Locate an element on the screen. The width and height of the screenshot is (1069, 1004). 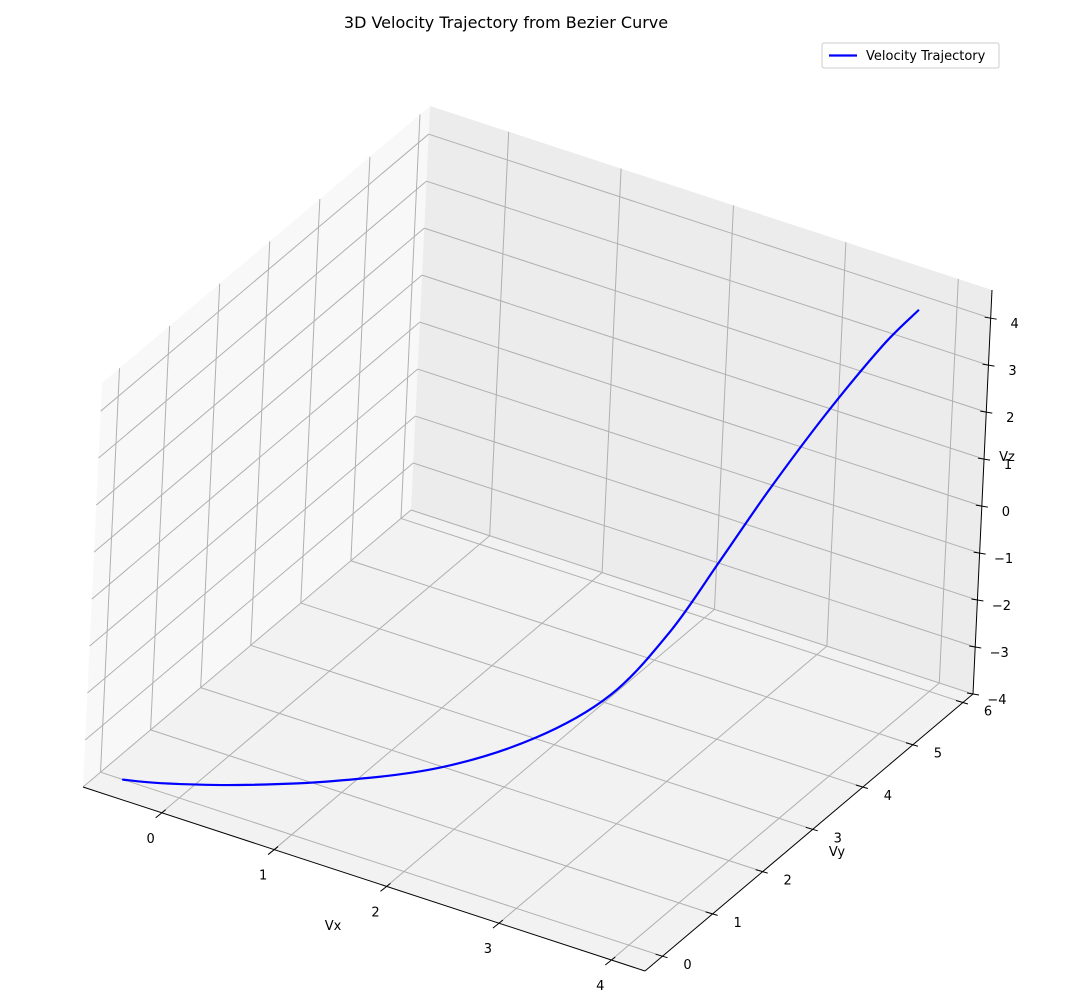
x-axis-line is located at coordinates (364, 879).